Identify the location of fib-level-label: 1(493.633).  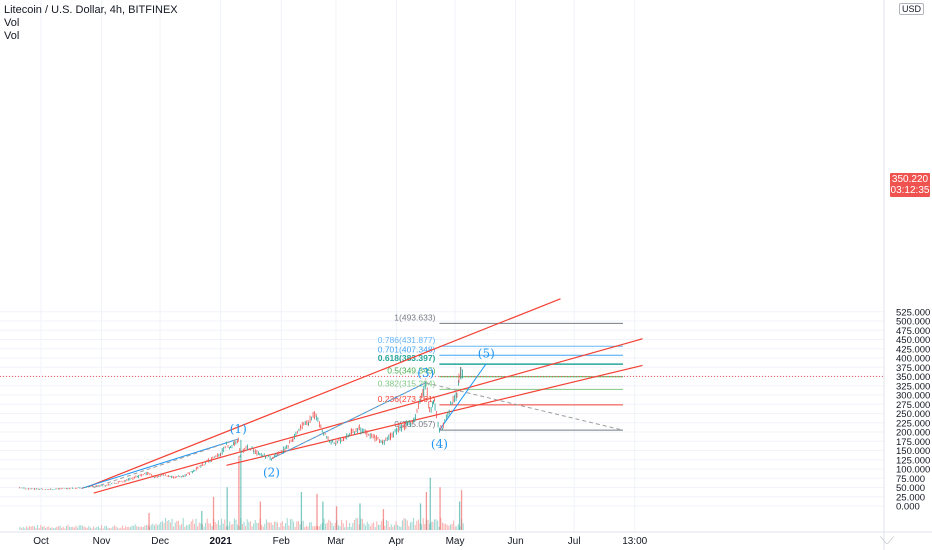
(414, 317).